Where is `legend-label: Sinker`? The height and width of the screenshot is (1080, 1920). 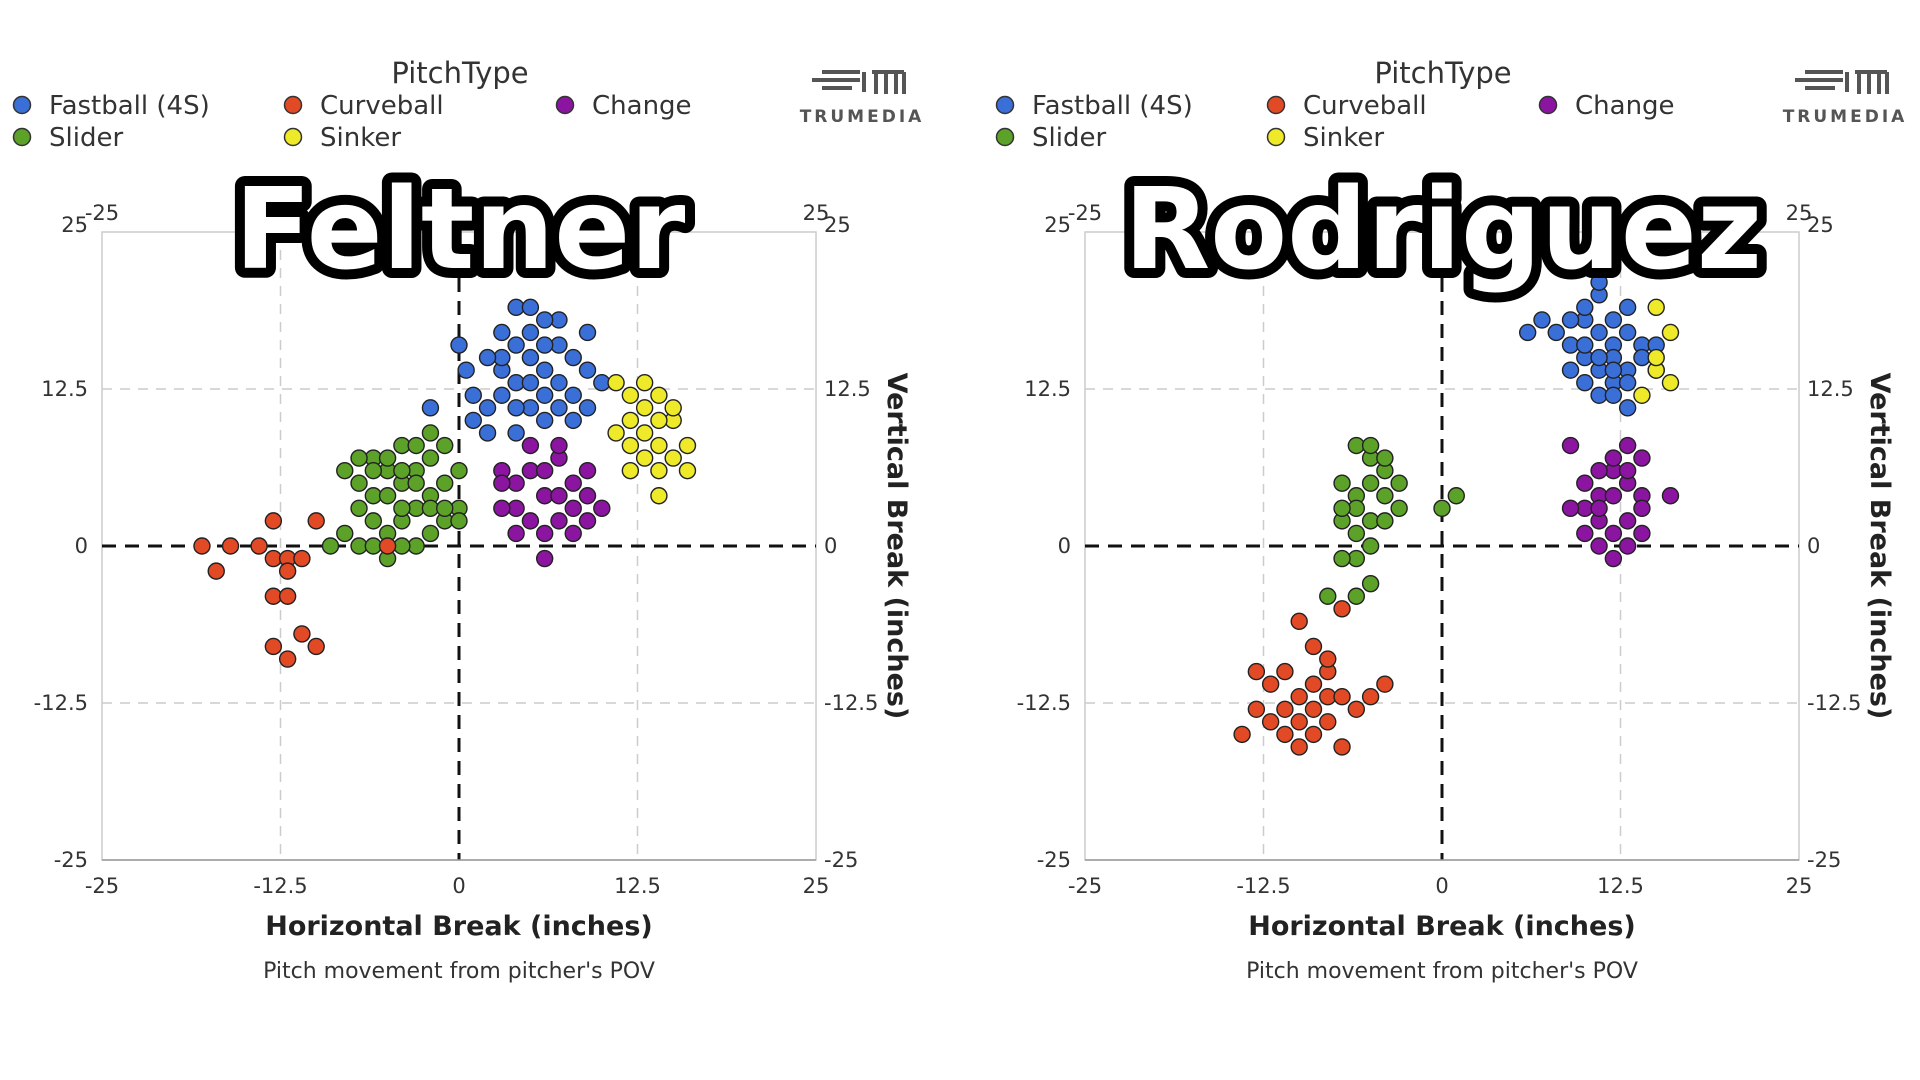
legend-label: Sinker is located at coordinates (360, 138).